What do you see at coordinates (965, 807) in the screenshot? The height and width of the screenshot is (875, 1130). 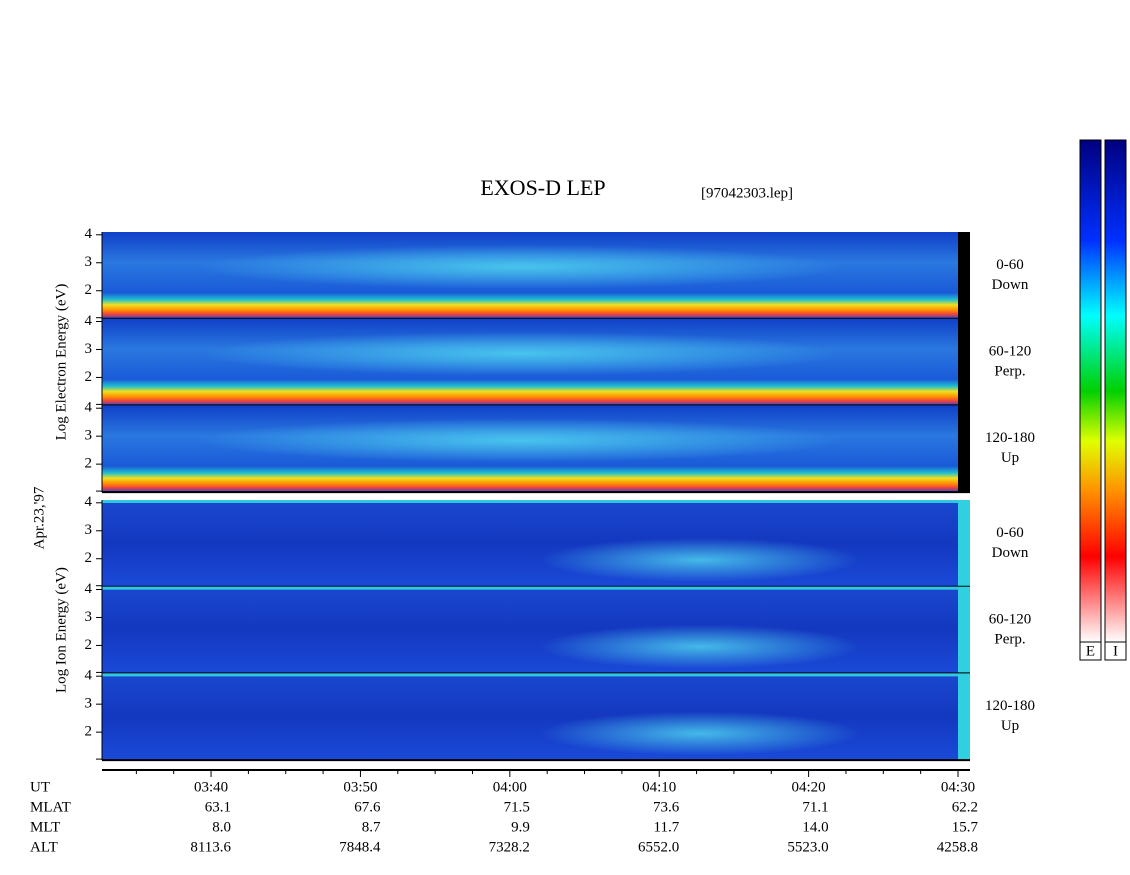 I see `row-value: 62.2` at bounding box center [965, 807].